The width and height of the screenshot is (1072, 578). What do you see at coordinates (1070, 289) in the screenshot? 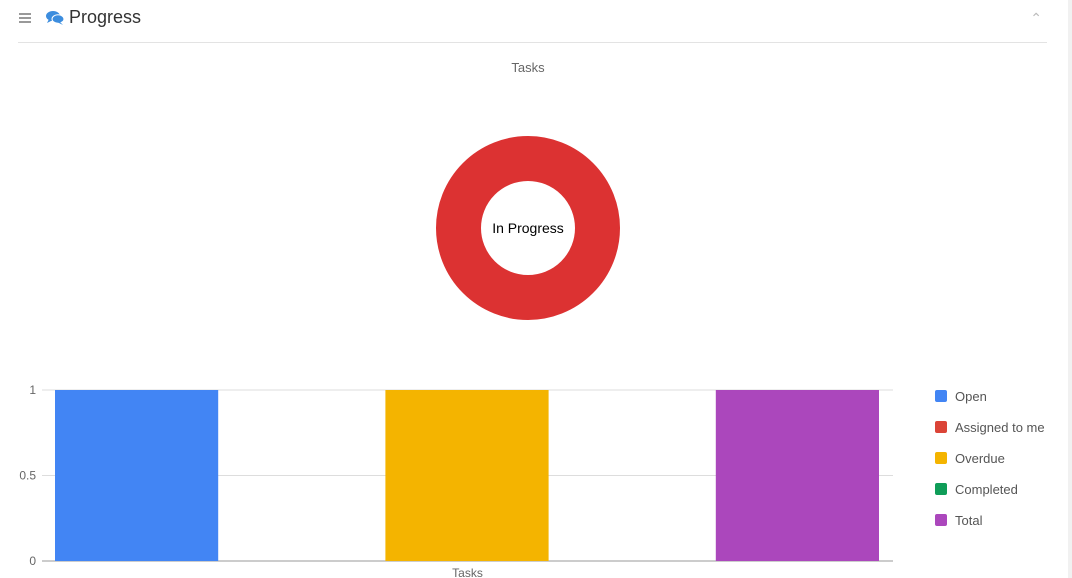
I see `scrollbar` at bounding box center [1070, 289].